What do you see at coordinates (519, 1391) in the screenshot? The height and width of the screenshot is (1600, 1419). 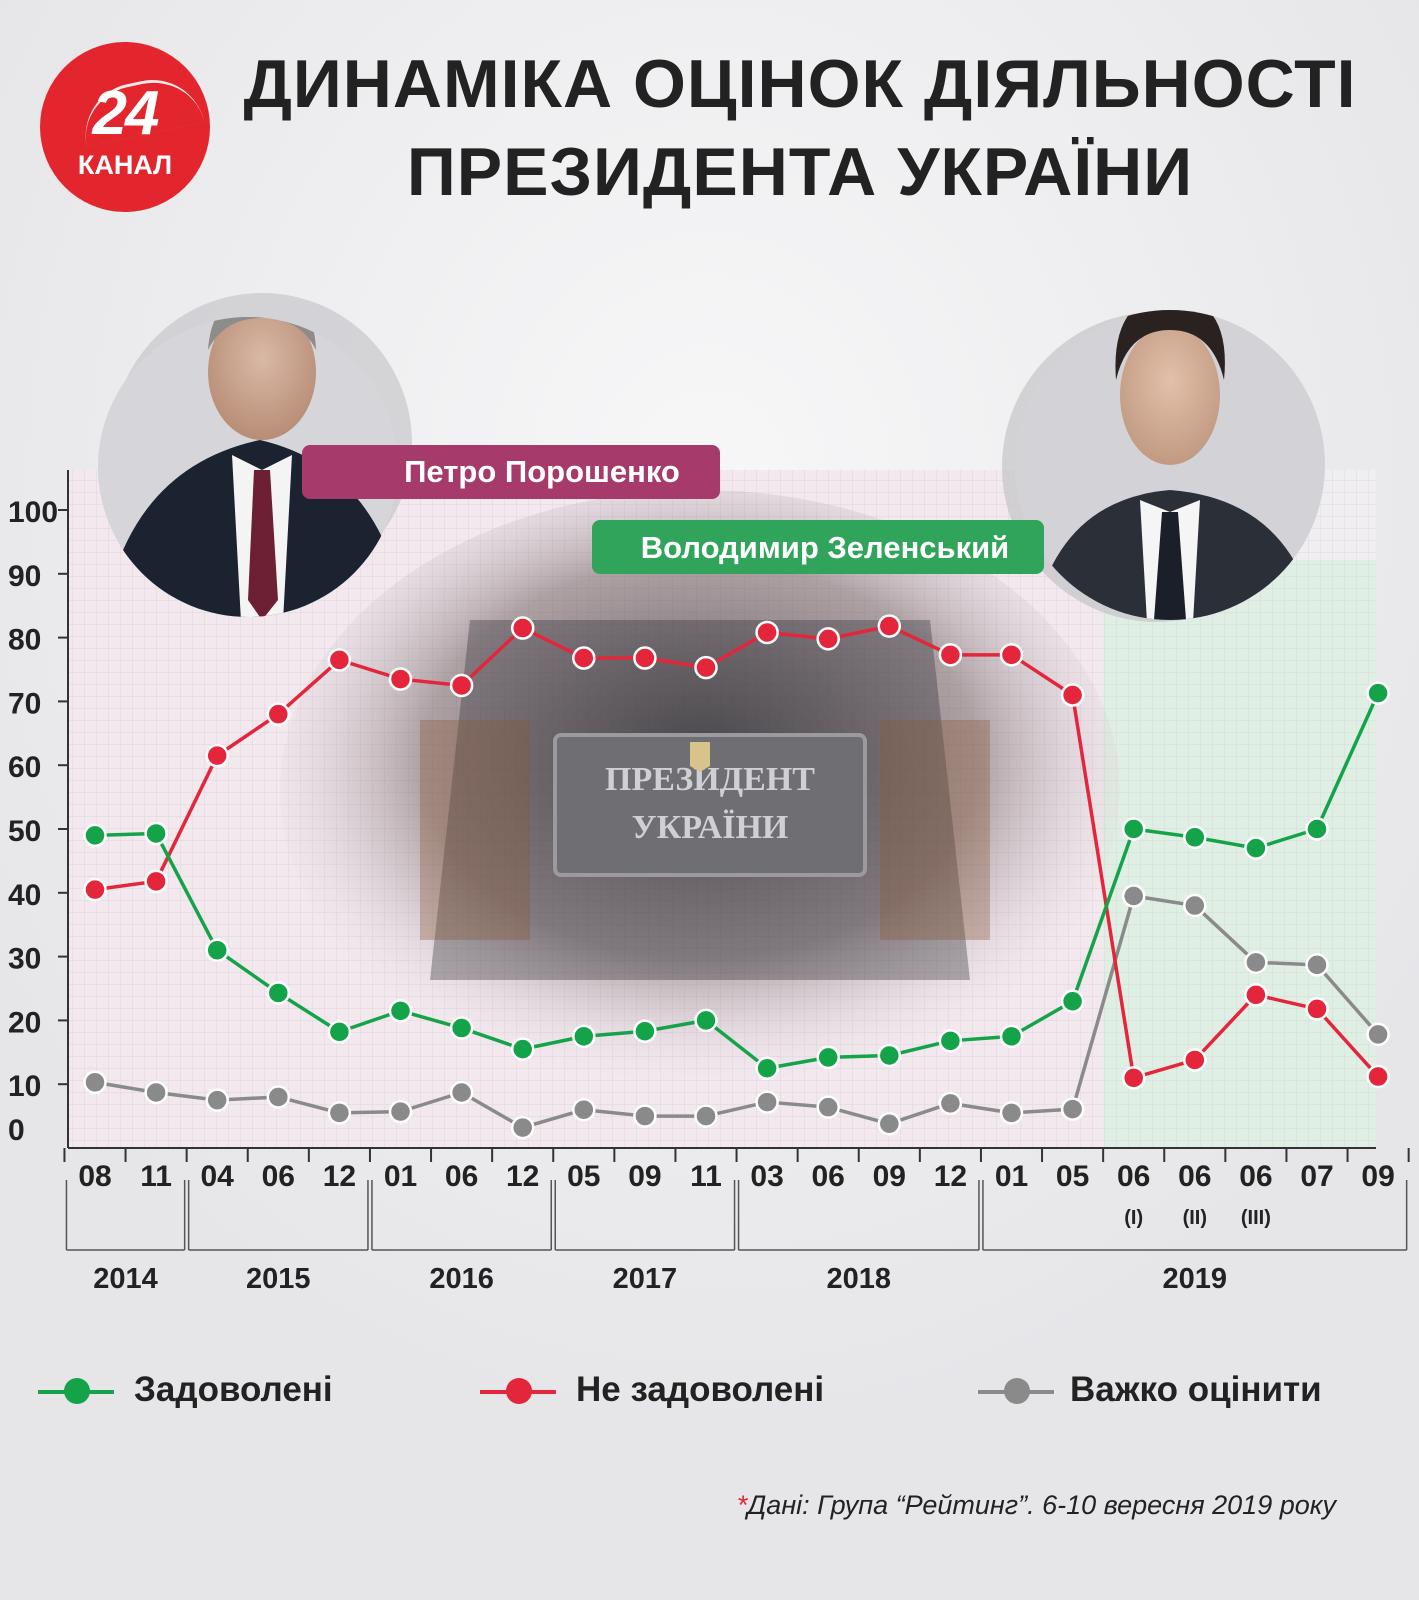 I see `legend-dot-dissatisfied` at bounding box center [519, 1391].